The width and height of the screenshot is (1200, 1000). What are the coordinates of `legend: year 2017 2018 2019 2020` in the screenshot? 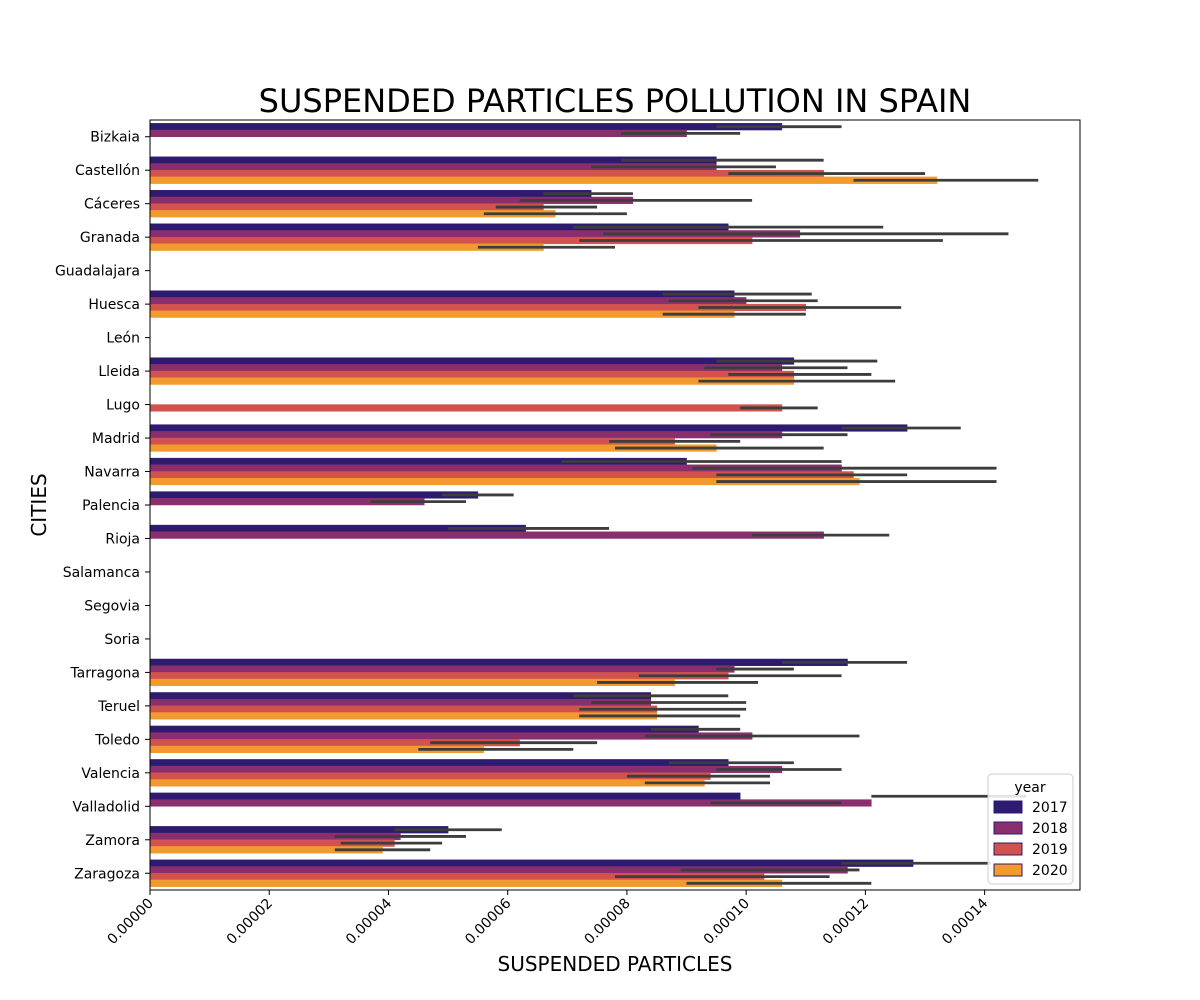 It's located at (1030, 829).